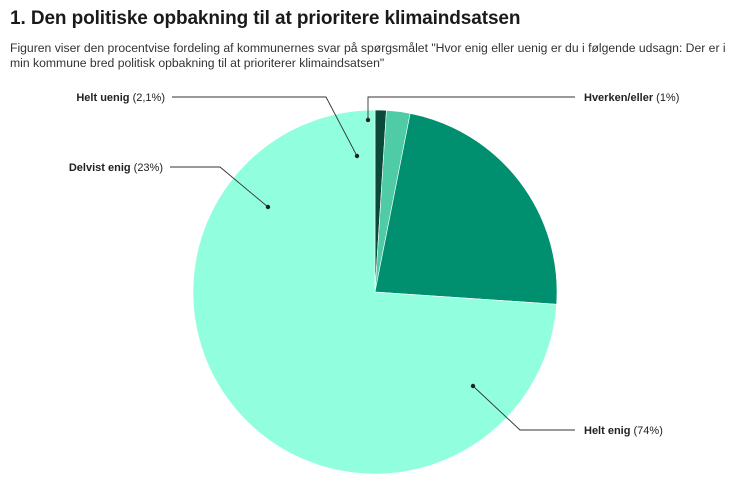  What do you see at coordinates (471, 108) in the screenshot?
I see `leader-line-hverken-eller` at bounding box center [471, 108].